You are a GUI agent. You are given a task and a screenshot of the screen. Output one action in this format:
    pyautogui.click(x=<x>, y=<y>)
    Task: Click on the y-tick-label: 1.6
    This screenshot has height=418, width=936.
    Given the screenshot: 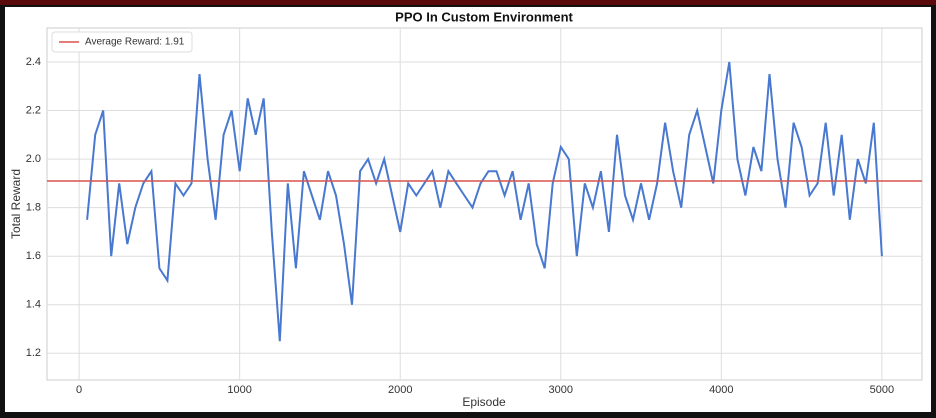 What is the action you would take?
    pyautogui.click(x=33, y=256)
    